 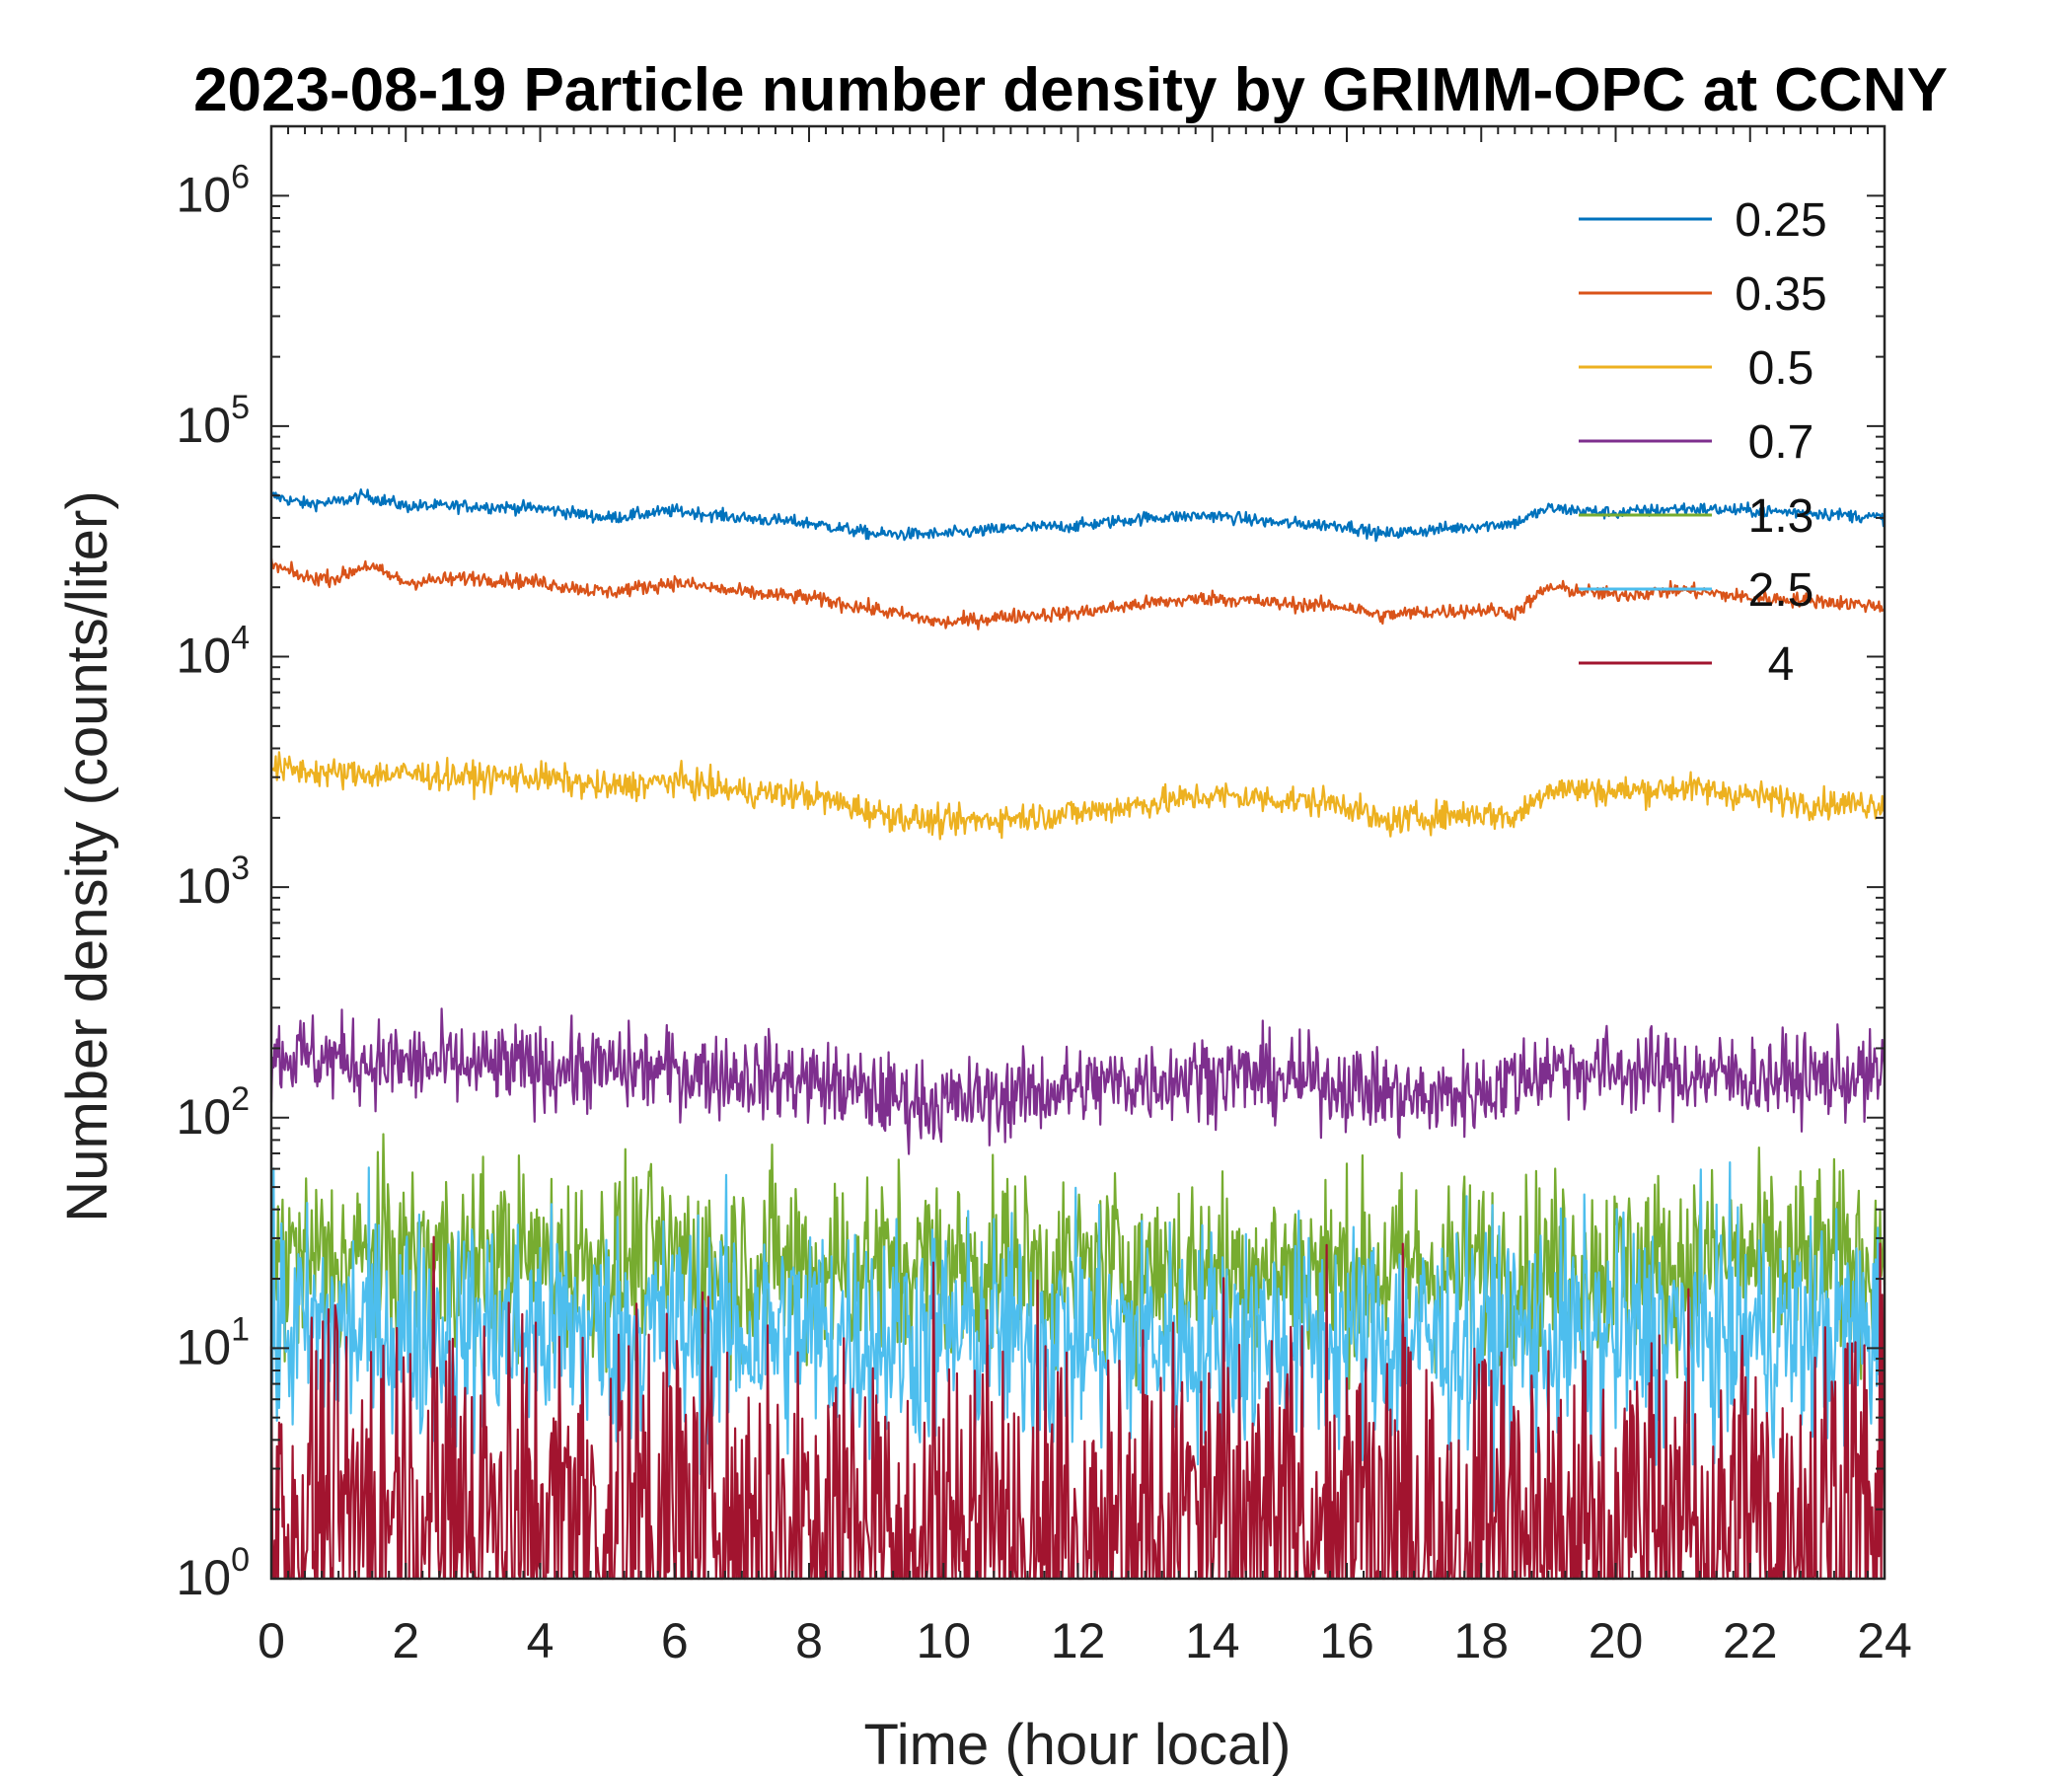 What do you see at coordinates (213, 421) in the screenshot?
I see `y-tick-label: 10⁵` at bounding box center [213, 421].